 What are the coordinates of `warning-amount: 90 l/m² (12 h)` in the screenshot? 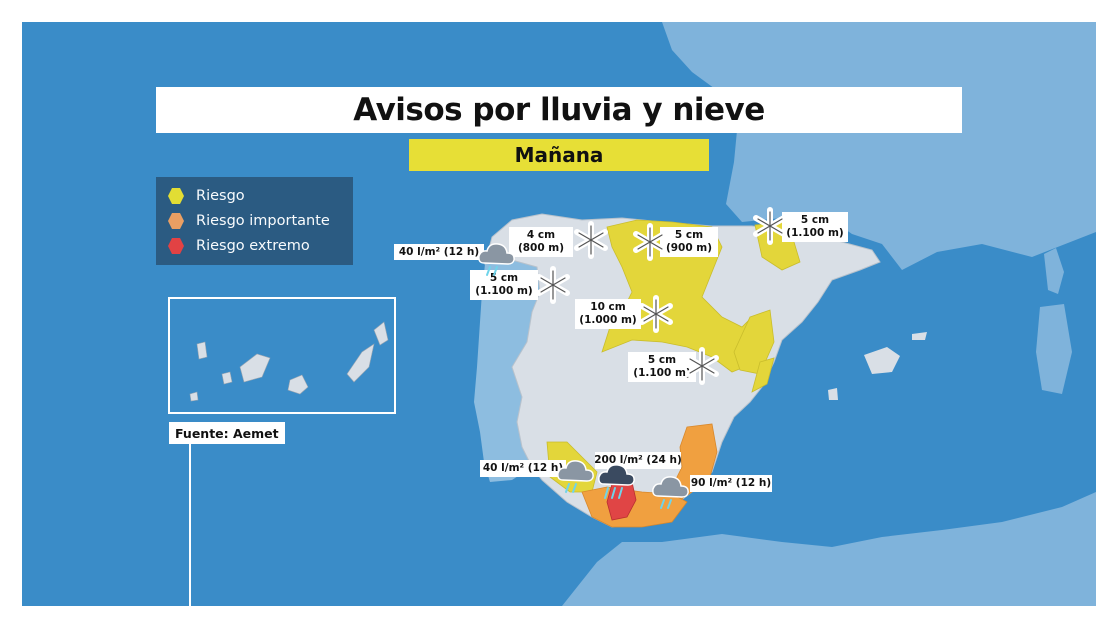 It's located at (731, 483).